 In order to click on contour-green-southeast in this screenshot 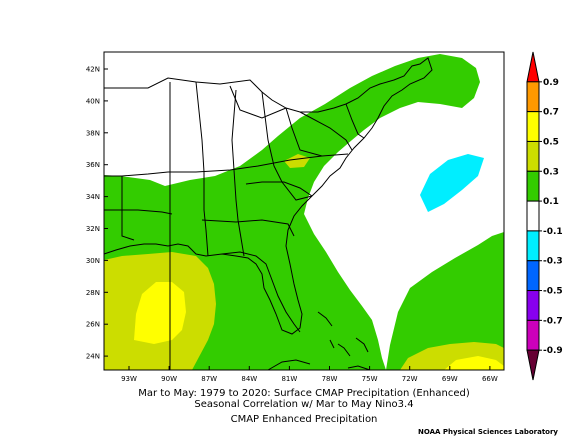, I will do `click(445, 301)`.